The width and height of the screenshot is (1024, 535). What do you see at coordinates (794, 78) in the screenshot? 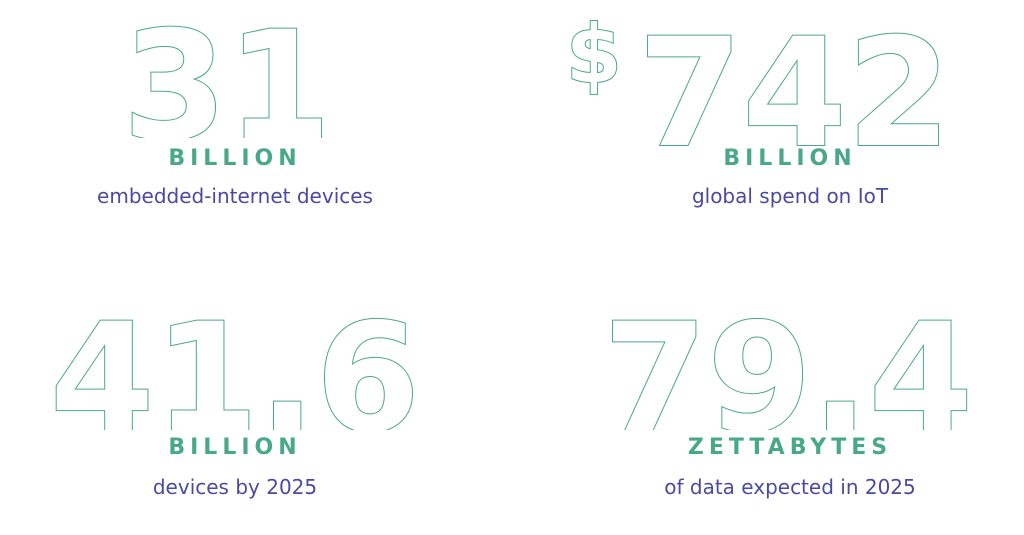
I see `number-text: 742` at bounding box center [794, 78].